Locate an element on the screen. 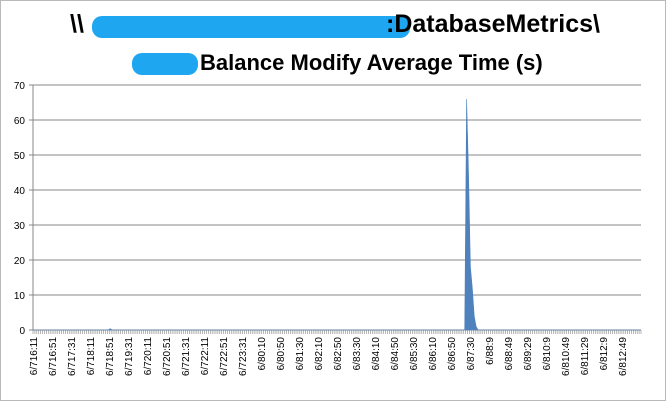 Image resolution: width=666 pixels, height=401 pixels. chart-title-line2: Balance Modify Average Time (s) is located at coordinates (340, 63).